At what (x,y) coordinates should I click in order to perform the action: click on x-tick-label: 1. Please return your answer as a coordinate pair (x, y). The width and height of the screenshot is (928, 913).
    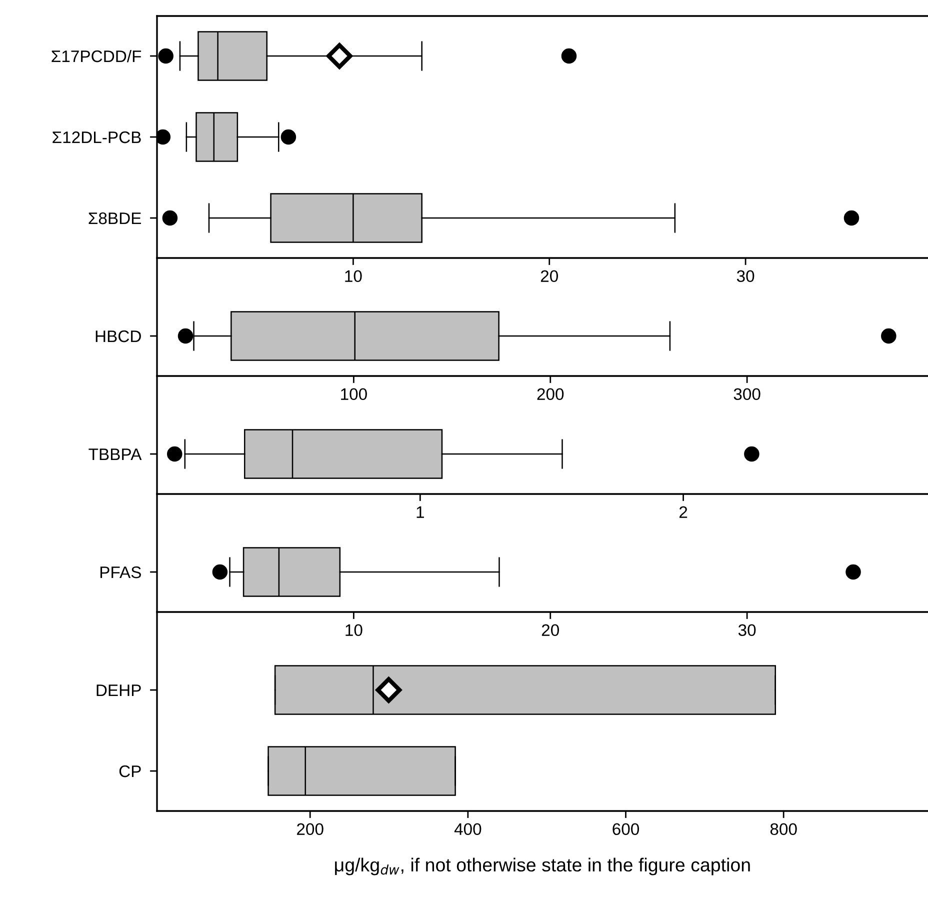
    Looking at the image, I should click on (420, 512).